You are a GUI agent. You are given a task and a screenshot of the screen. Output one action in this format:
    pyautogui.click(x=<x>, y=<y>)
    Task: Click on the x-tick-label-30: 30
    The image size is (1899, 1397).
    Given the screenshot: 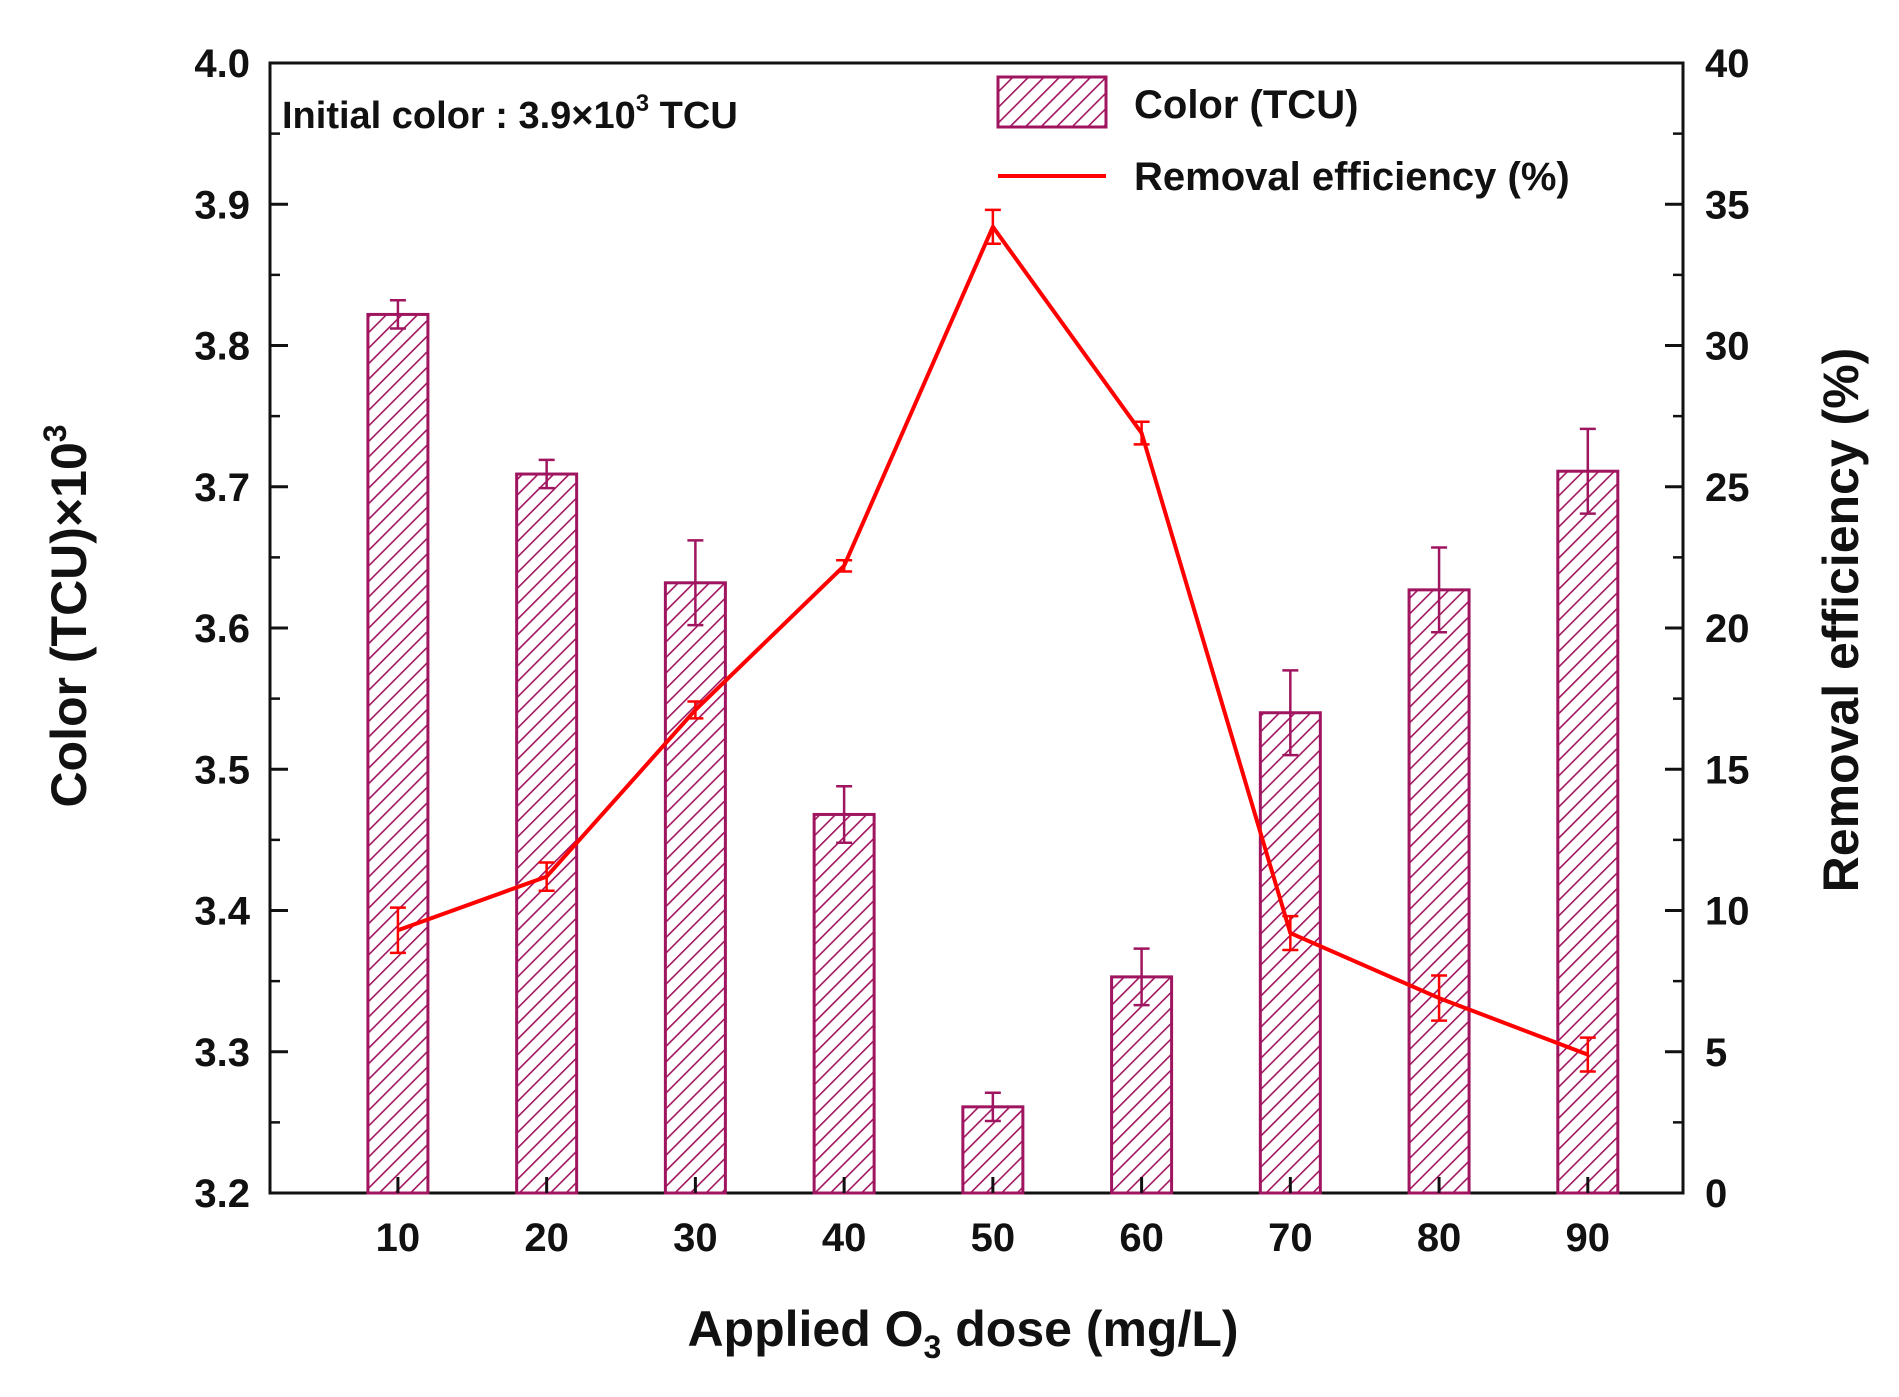 What is the action you would take?
    pyautogui.click(x=695, y=1238)
    